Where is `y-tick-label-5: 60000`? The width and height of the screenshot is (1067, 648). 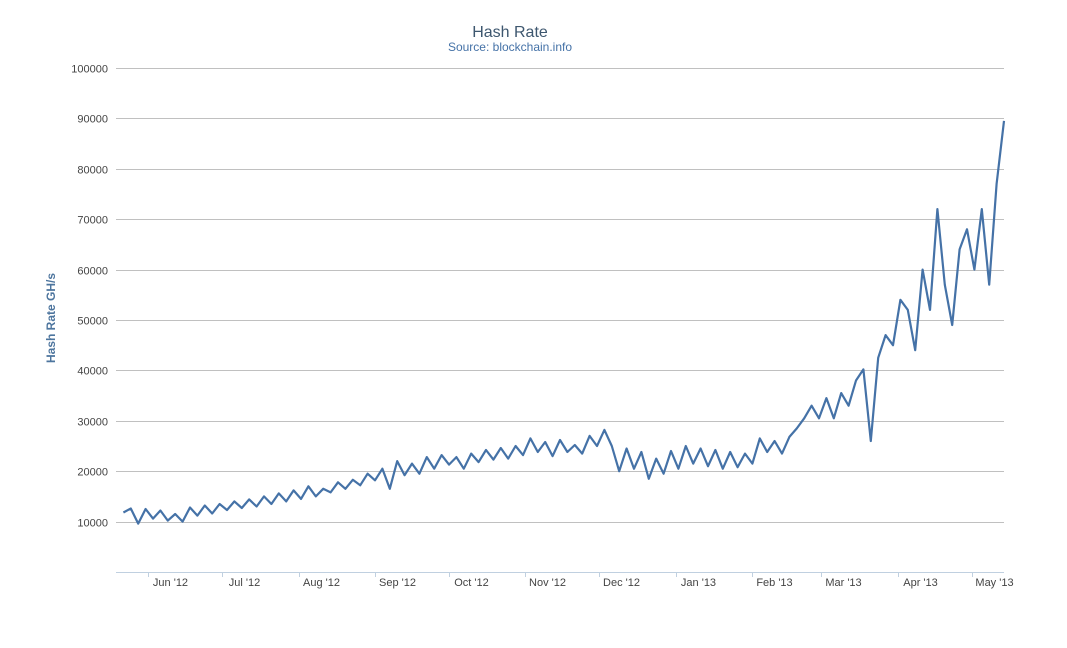 y-tick-label-5: 60000 is located at coordinates (92, 272).